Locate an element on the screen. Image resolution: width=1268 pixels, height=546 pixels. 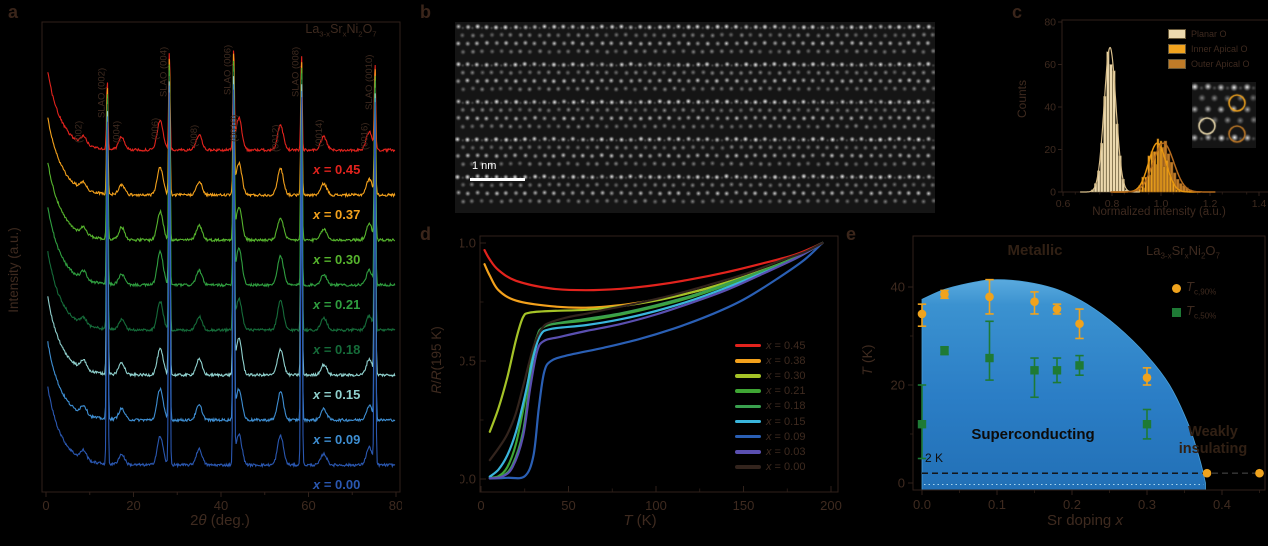
x-tick-label: 0.4 is located at coordinates (1222, 504).